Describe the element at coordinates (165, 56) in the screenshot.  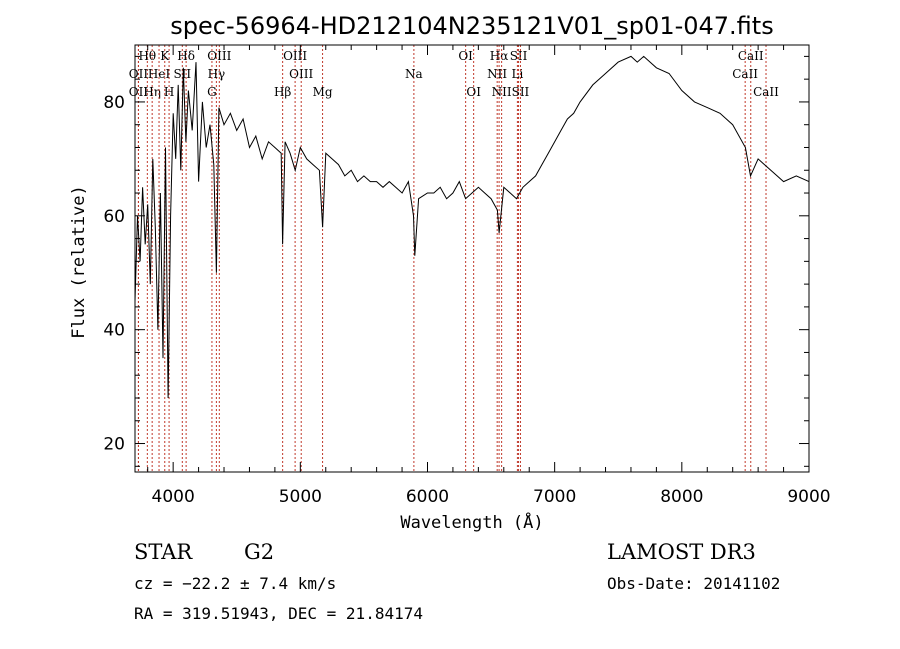
I see `line-marker-label: K` at that location.